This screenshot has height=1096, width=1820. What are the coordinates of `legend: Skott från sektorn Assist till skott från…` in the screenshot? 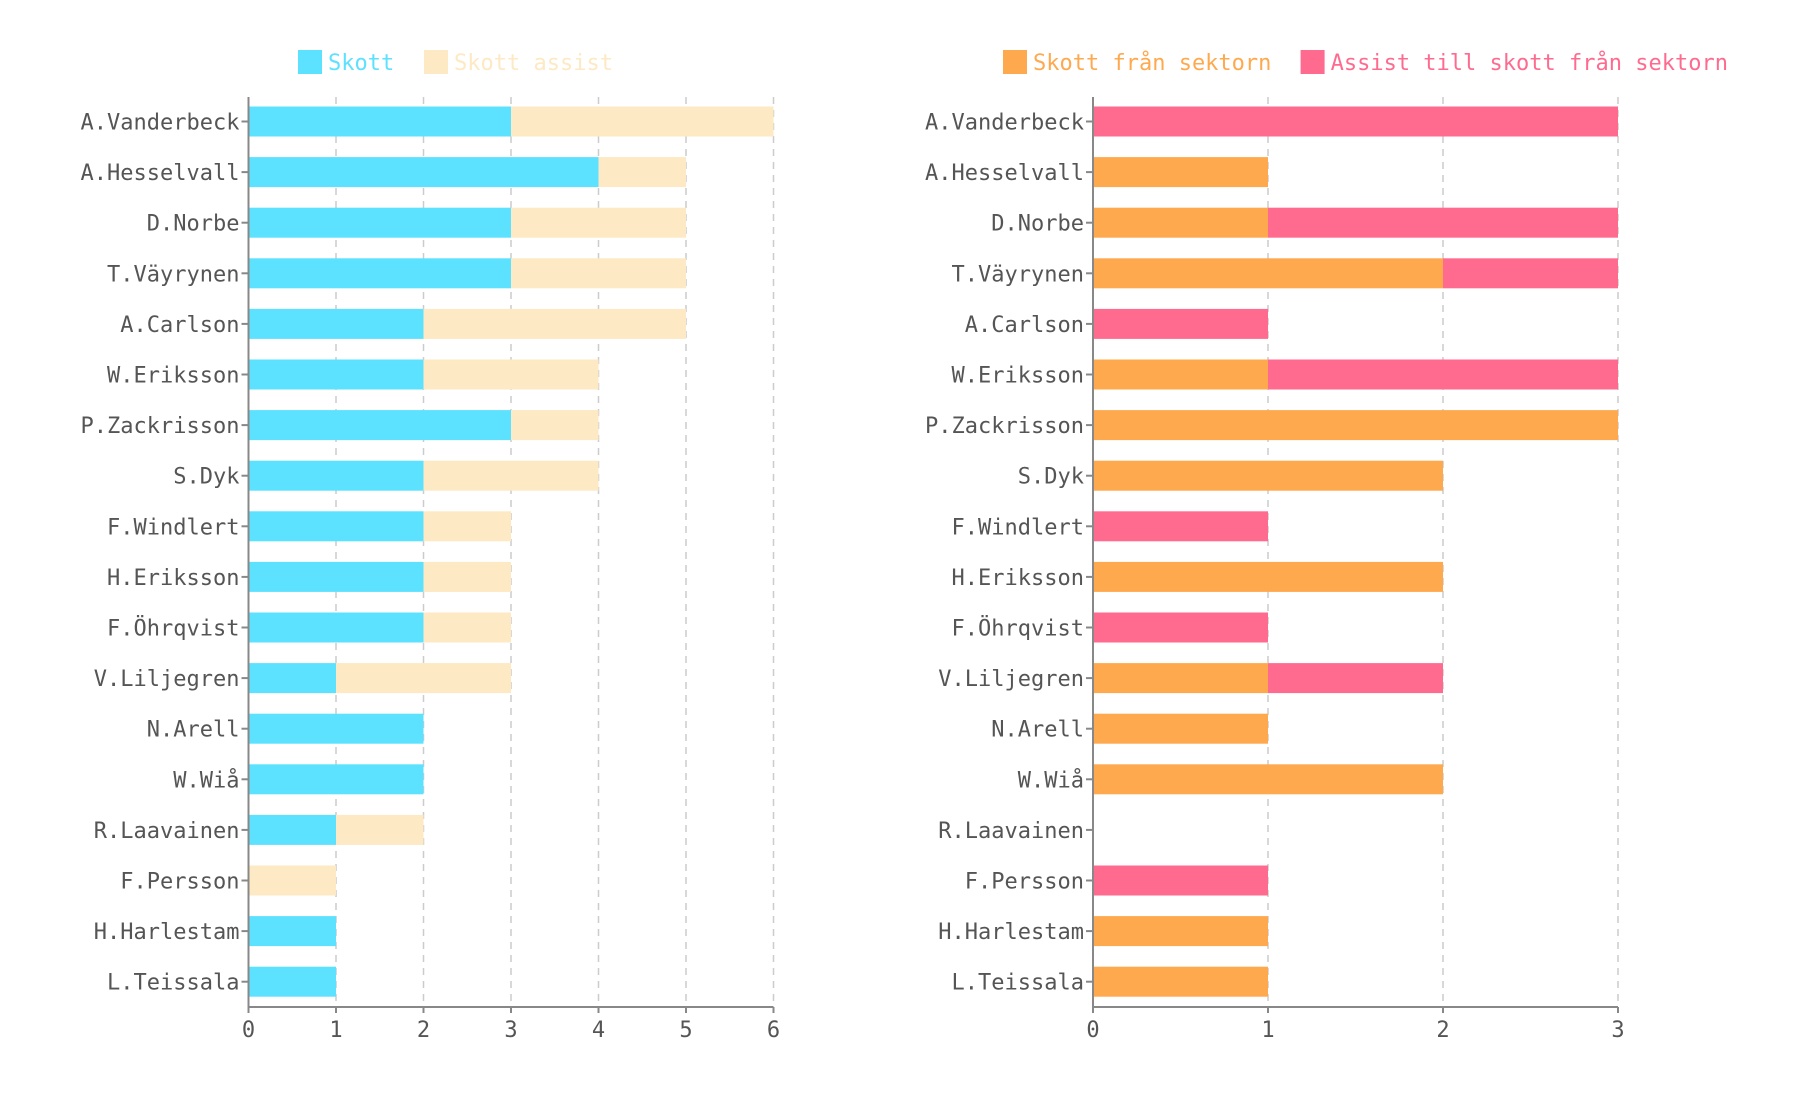 It's located at (1365, 63).